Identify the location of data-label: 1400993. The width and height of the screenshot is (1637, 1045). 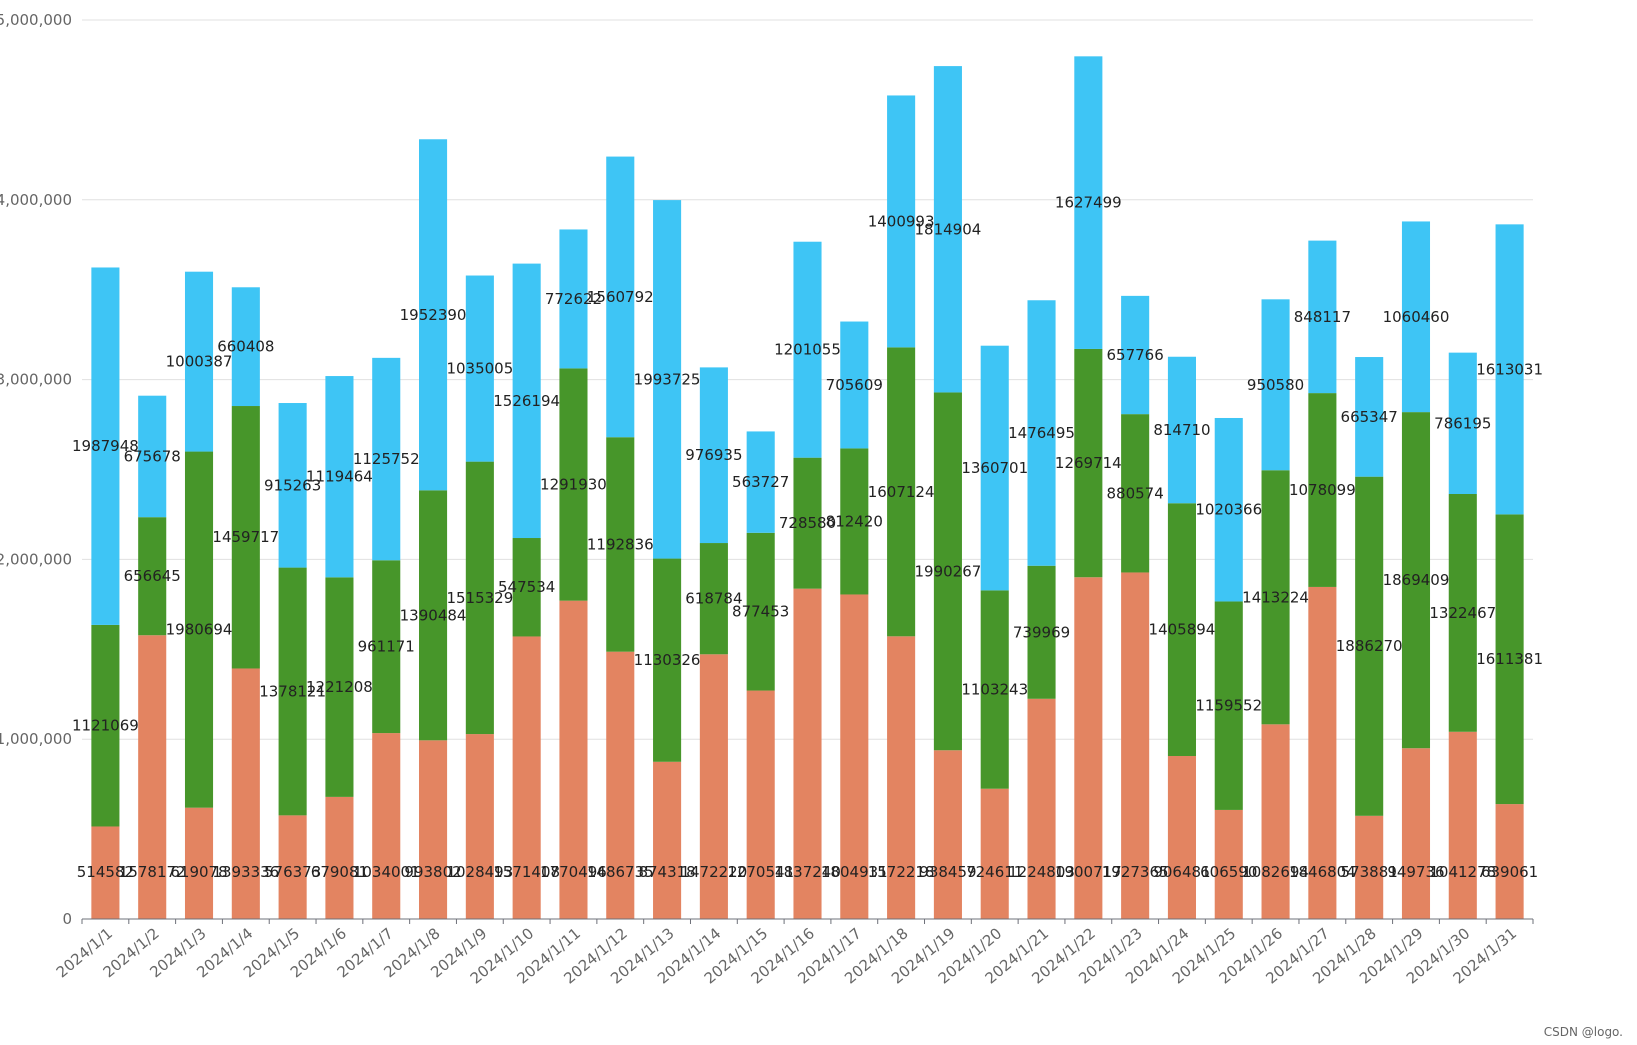
(901, 221).